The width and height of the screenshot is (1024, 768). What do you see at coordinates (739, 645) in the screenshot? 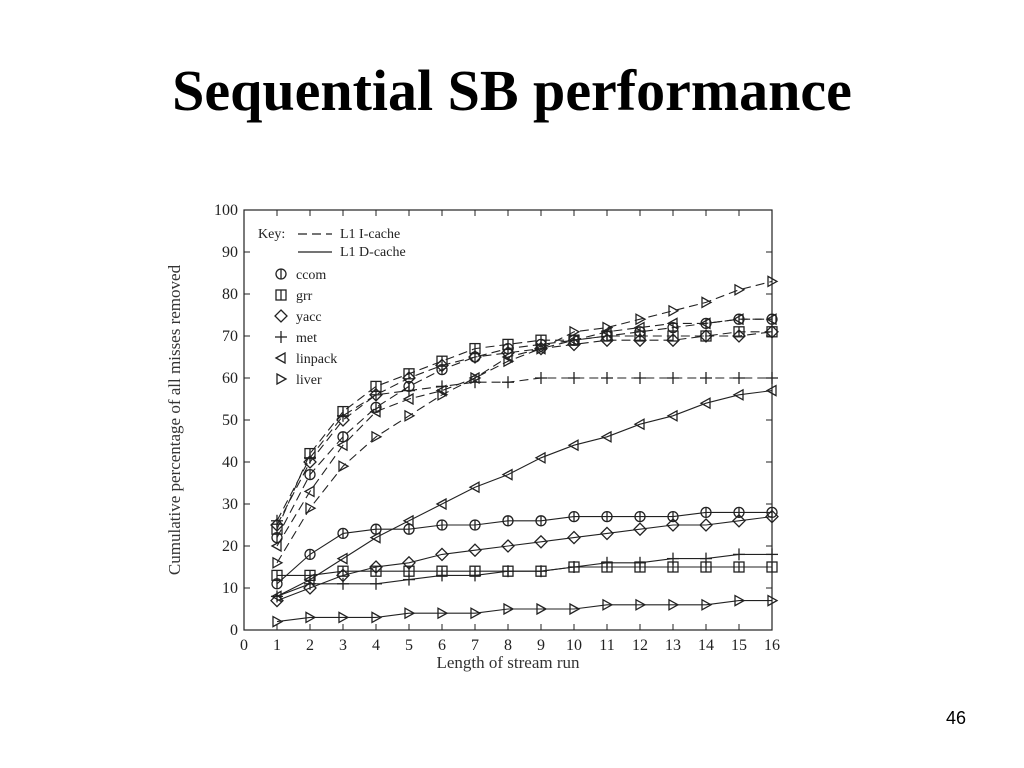
I see `x-tick-label: 15` at bounding box center [739, 645].